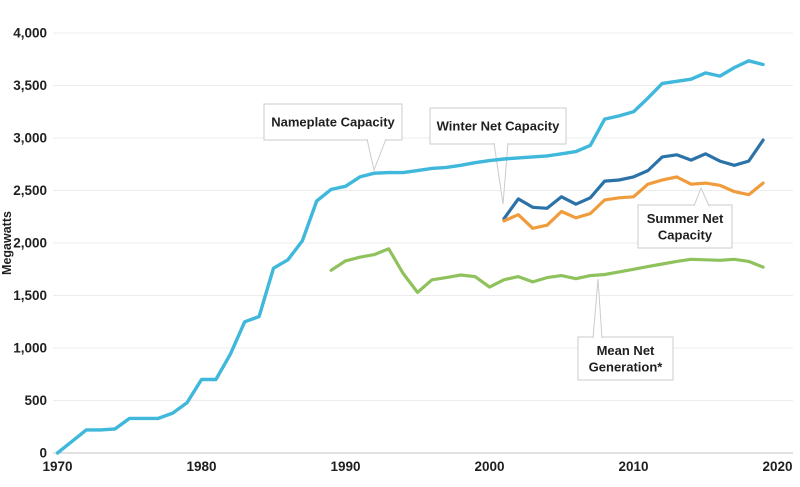  I want to click on y-tick-label: 500, so click(35, 400).